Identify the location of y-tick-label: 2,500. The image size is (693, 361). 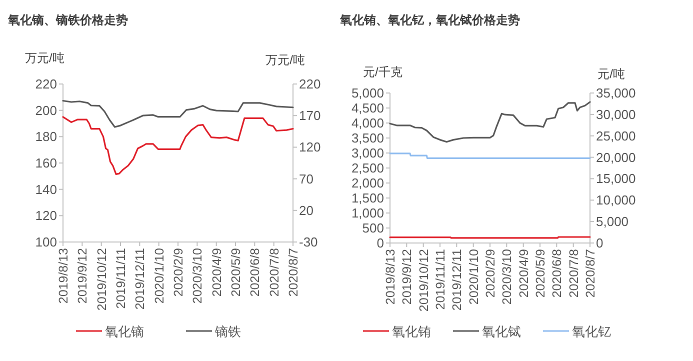
(367, 168).